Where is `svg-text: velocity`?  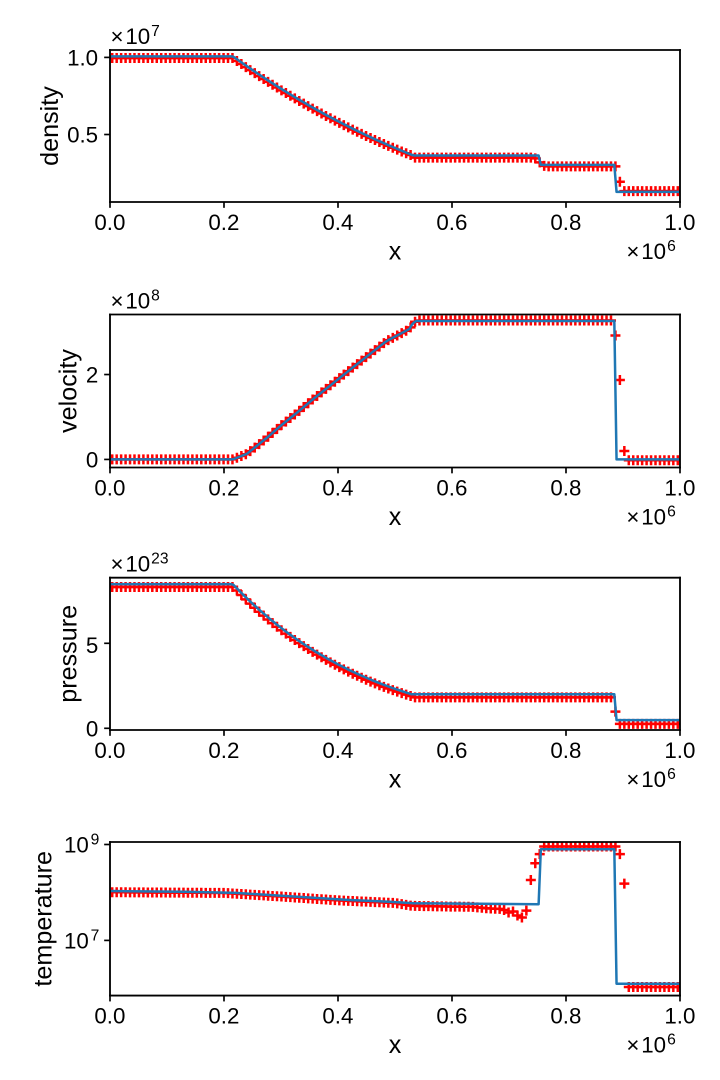 svg-text: velocity is located at coordinates (69, 391).